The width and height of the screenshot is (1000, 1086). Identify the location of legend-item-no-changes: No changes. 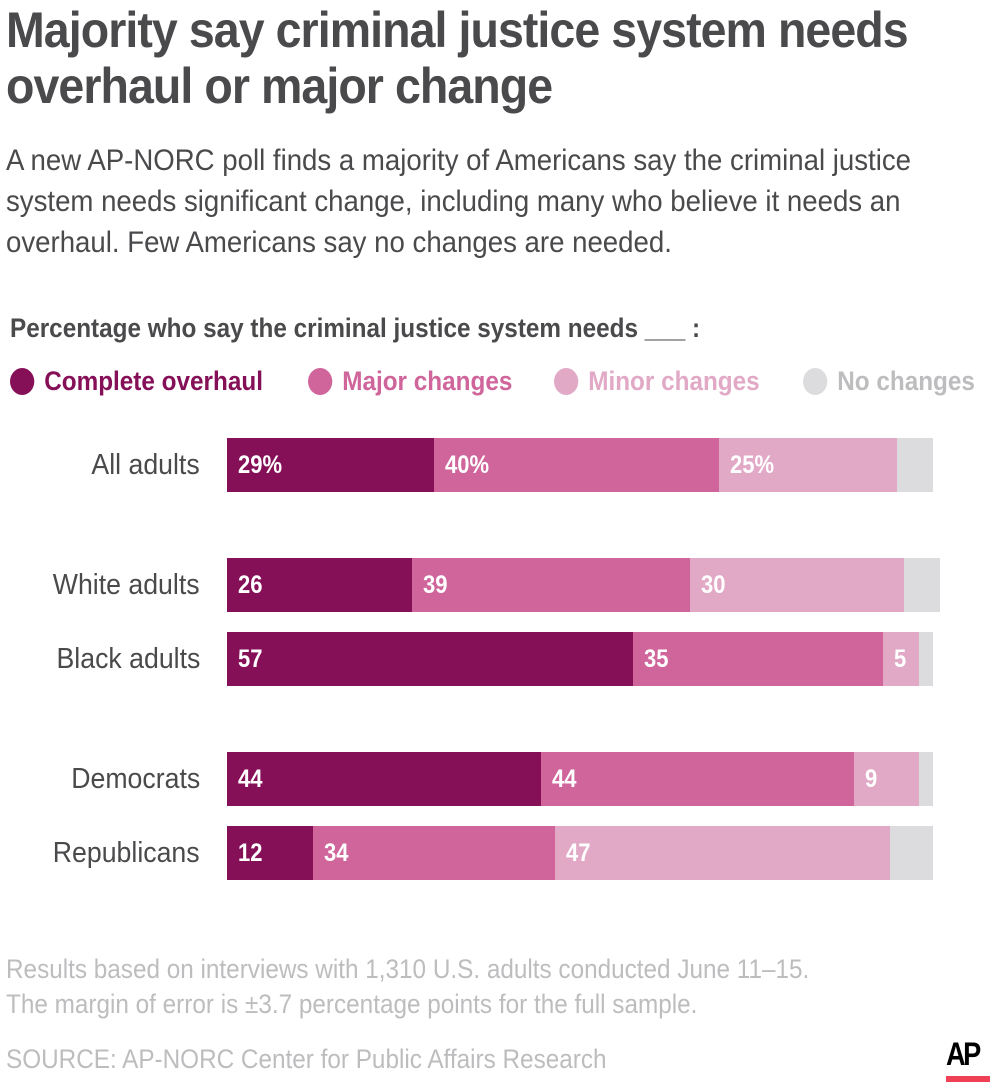
(889, 381).